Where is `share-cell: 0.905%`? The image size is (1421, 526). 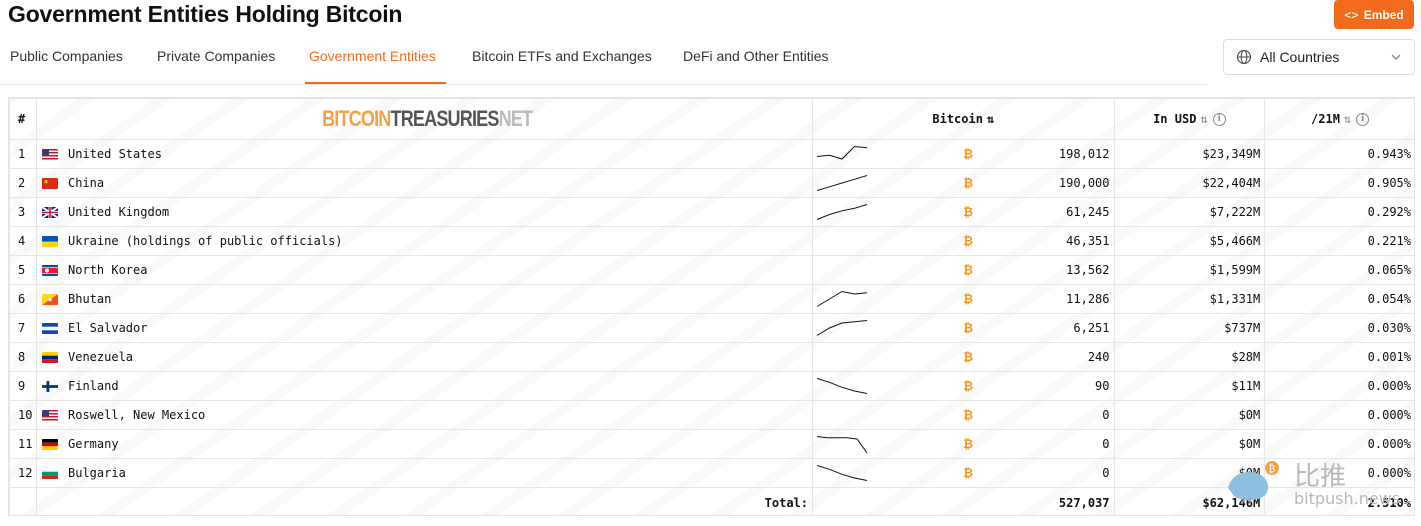
share-cell: 0.905% is located at coordinates (1339, 183).